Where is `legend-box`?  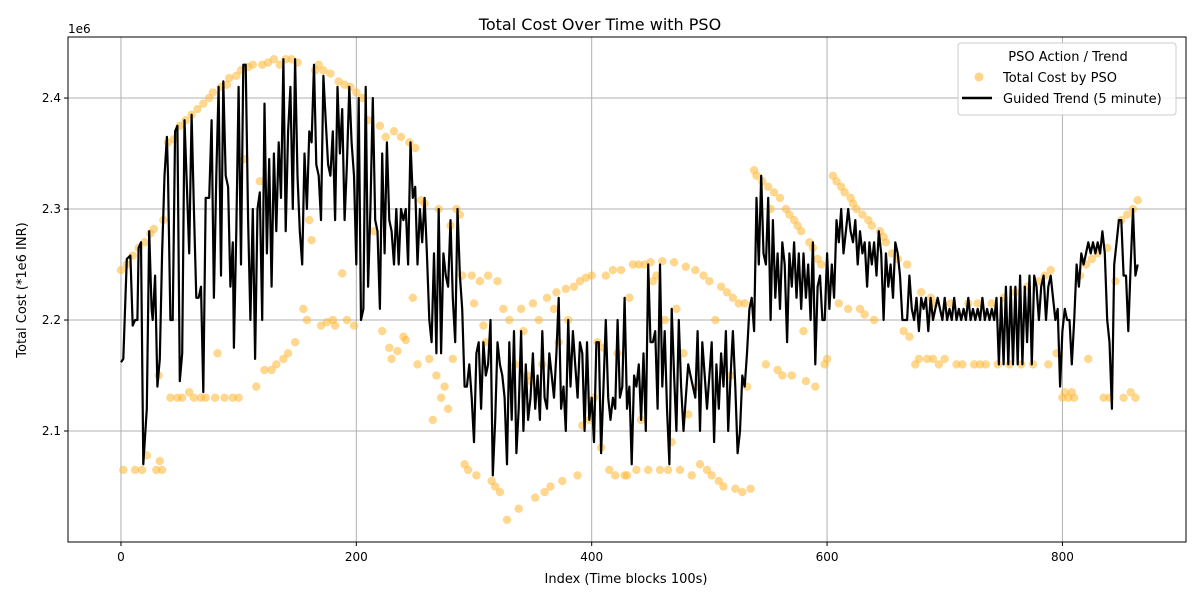
legend-box is located at coordinates (1067, 79).